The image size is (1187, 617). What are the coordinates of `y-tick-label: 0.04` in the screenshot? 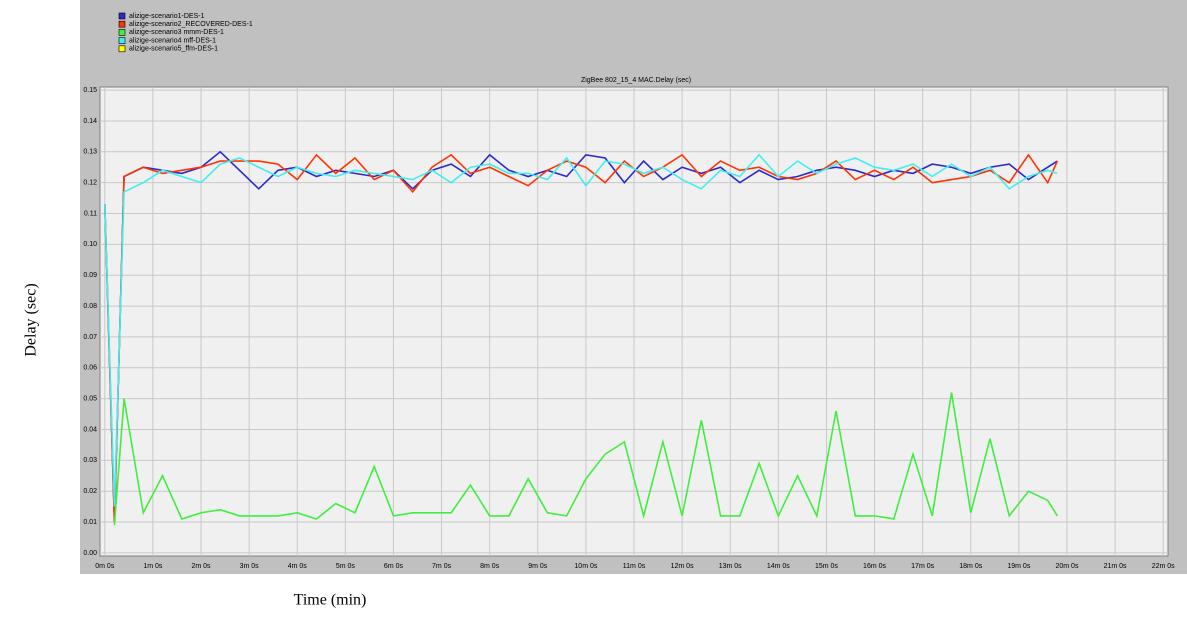 It's located at (90, 429).